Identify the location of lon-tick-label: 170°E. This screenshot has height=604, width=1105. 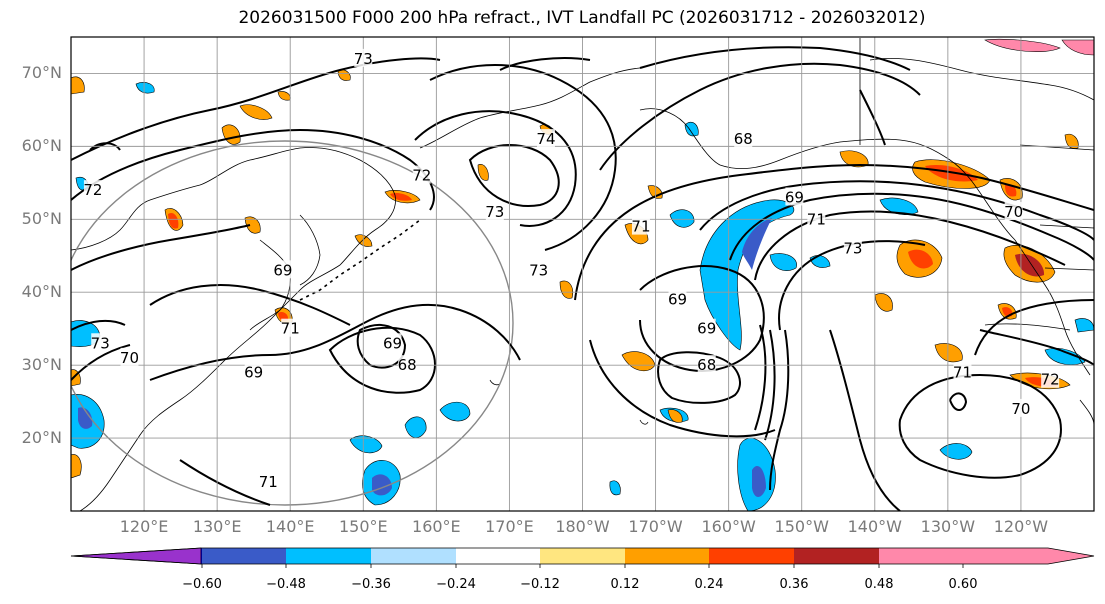
(509, 526).